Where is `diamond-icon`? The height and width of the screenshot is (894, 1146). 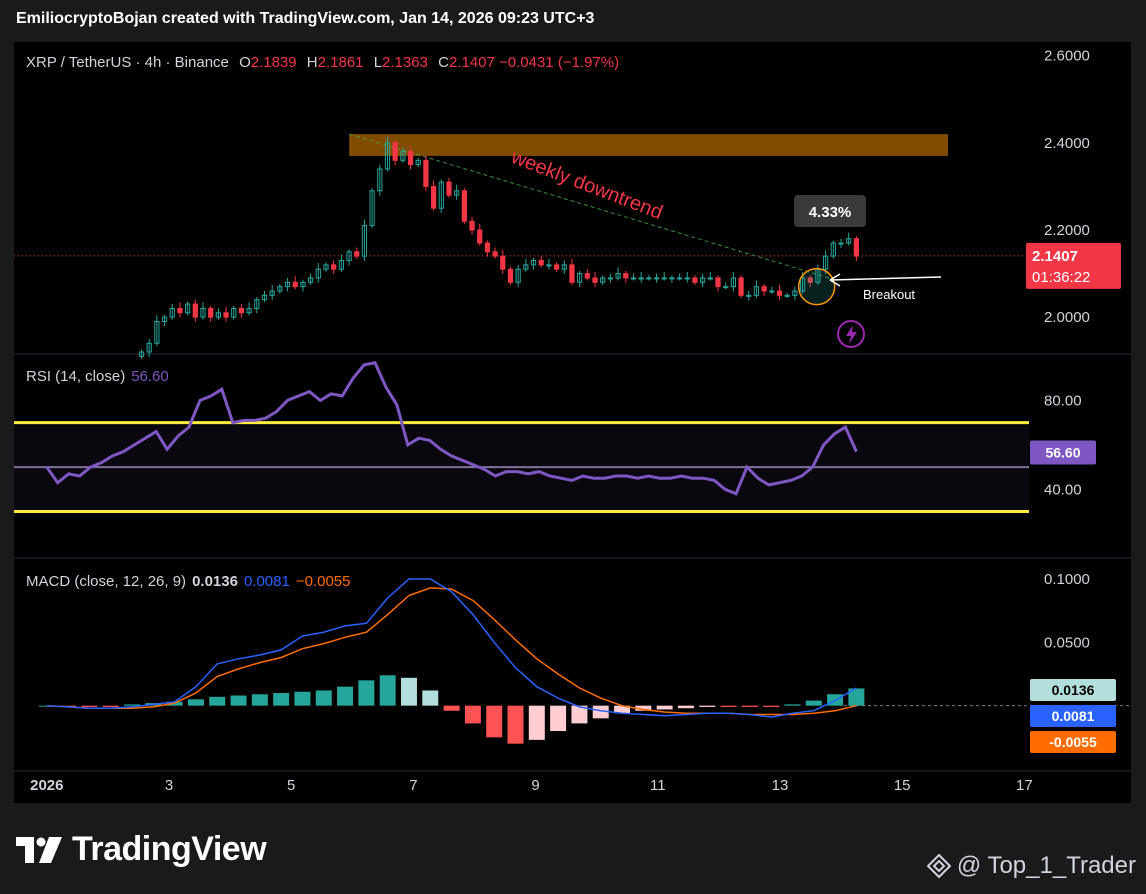
diamond-icon is located at coordinates (938, 866).